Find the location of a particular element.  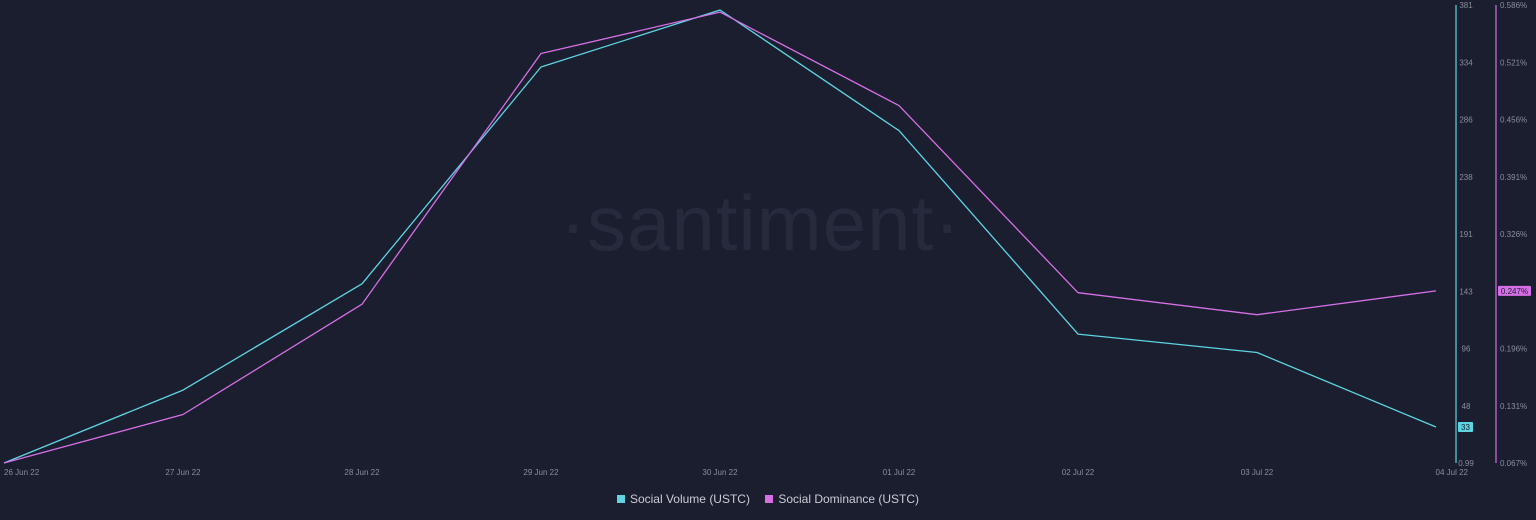

last-value-badges: 33 0.247% is located at coordinates (1494, 358).